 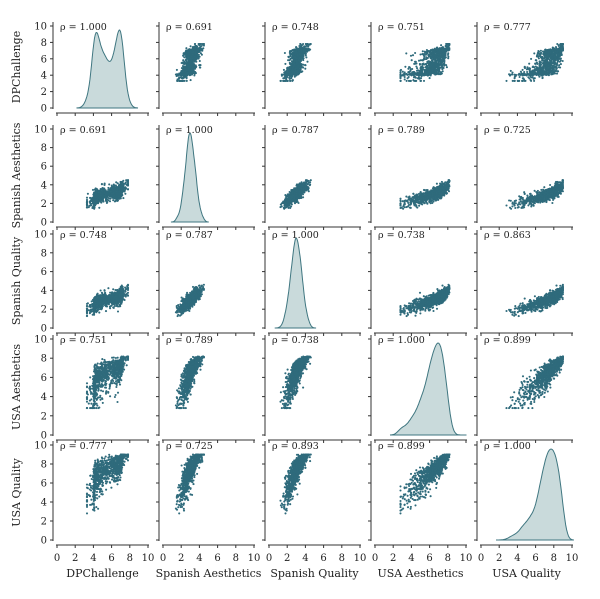 What do you see at coordinates (83, 130) in the screenshot?
I see `rho-label: ρ = 0.691` at bounding box center [83, 130].